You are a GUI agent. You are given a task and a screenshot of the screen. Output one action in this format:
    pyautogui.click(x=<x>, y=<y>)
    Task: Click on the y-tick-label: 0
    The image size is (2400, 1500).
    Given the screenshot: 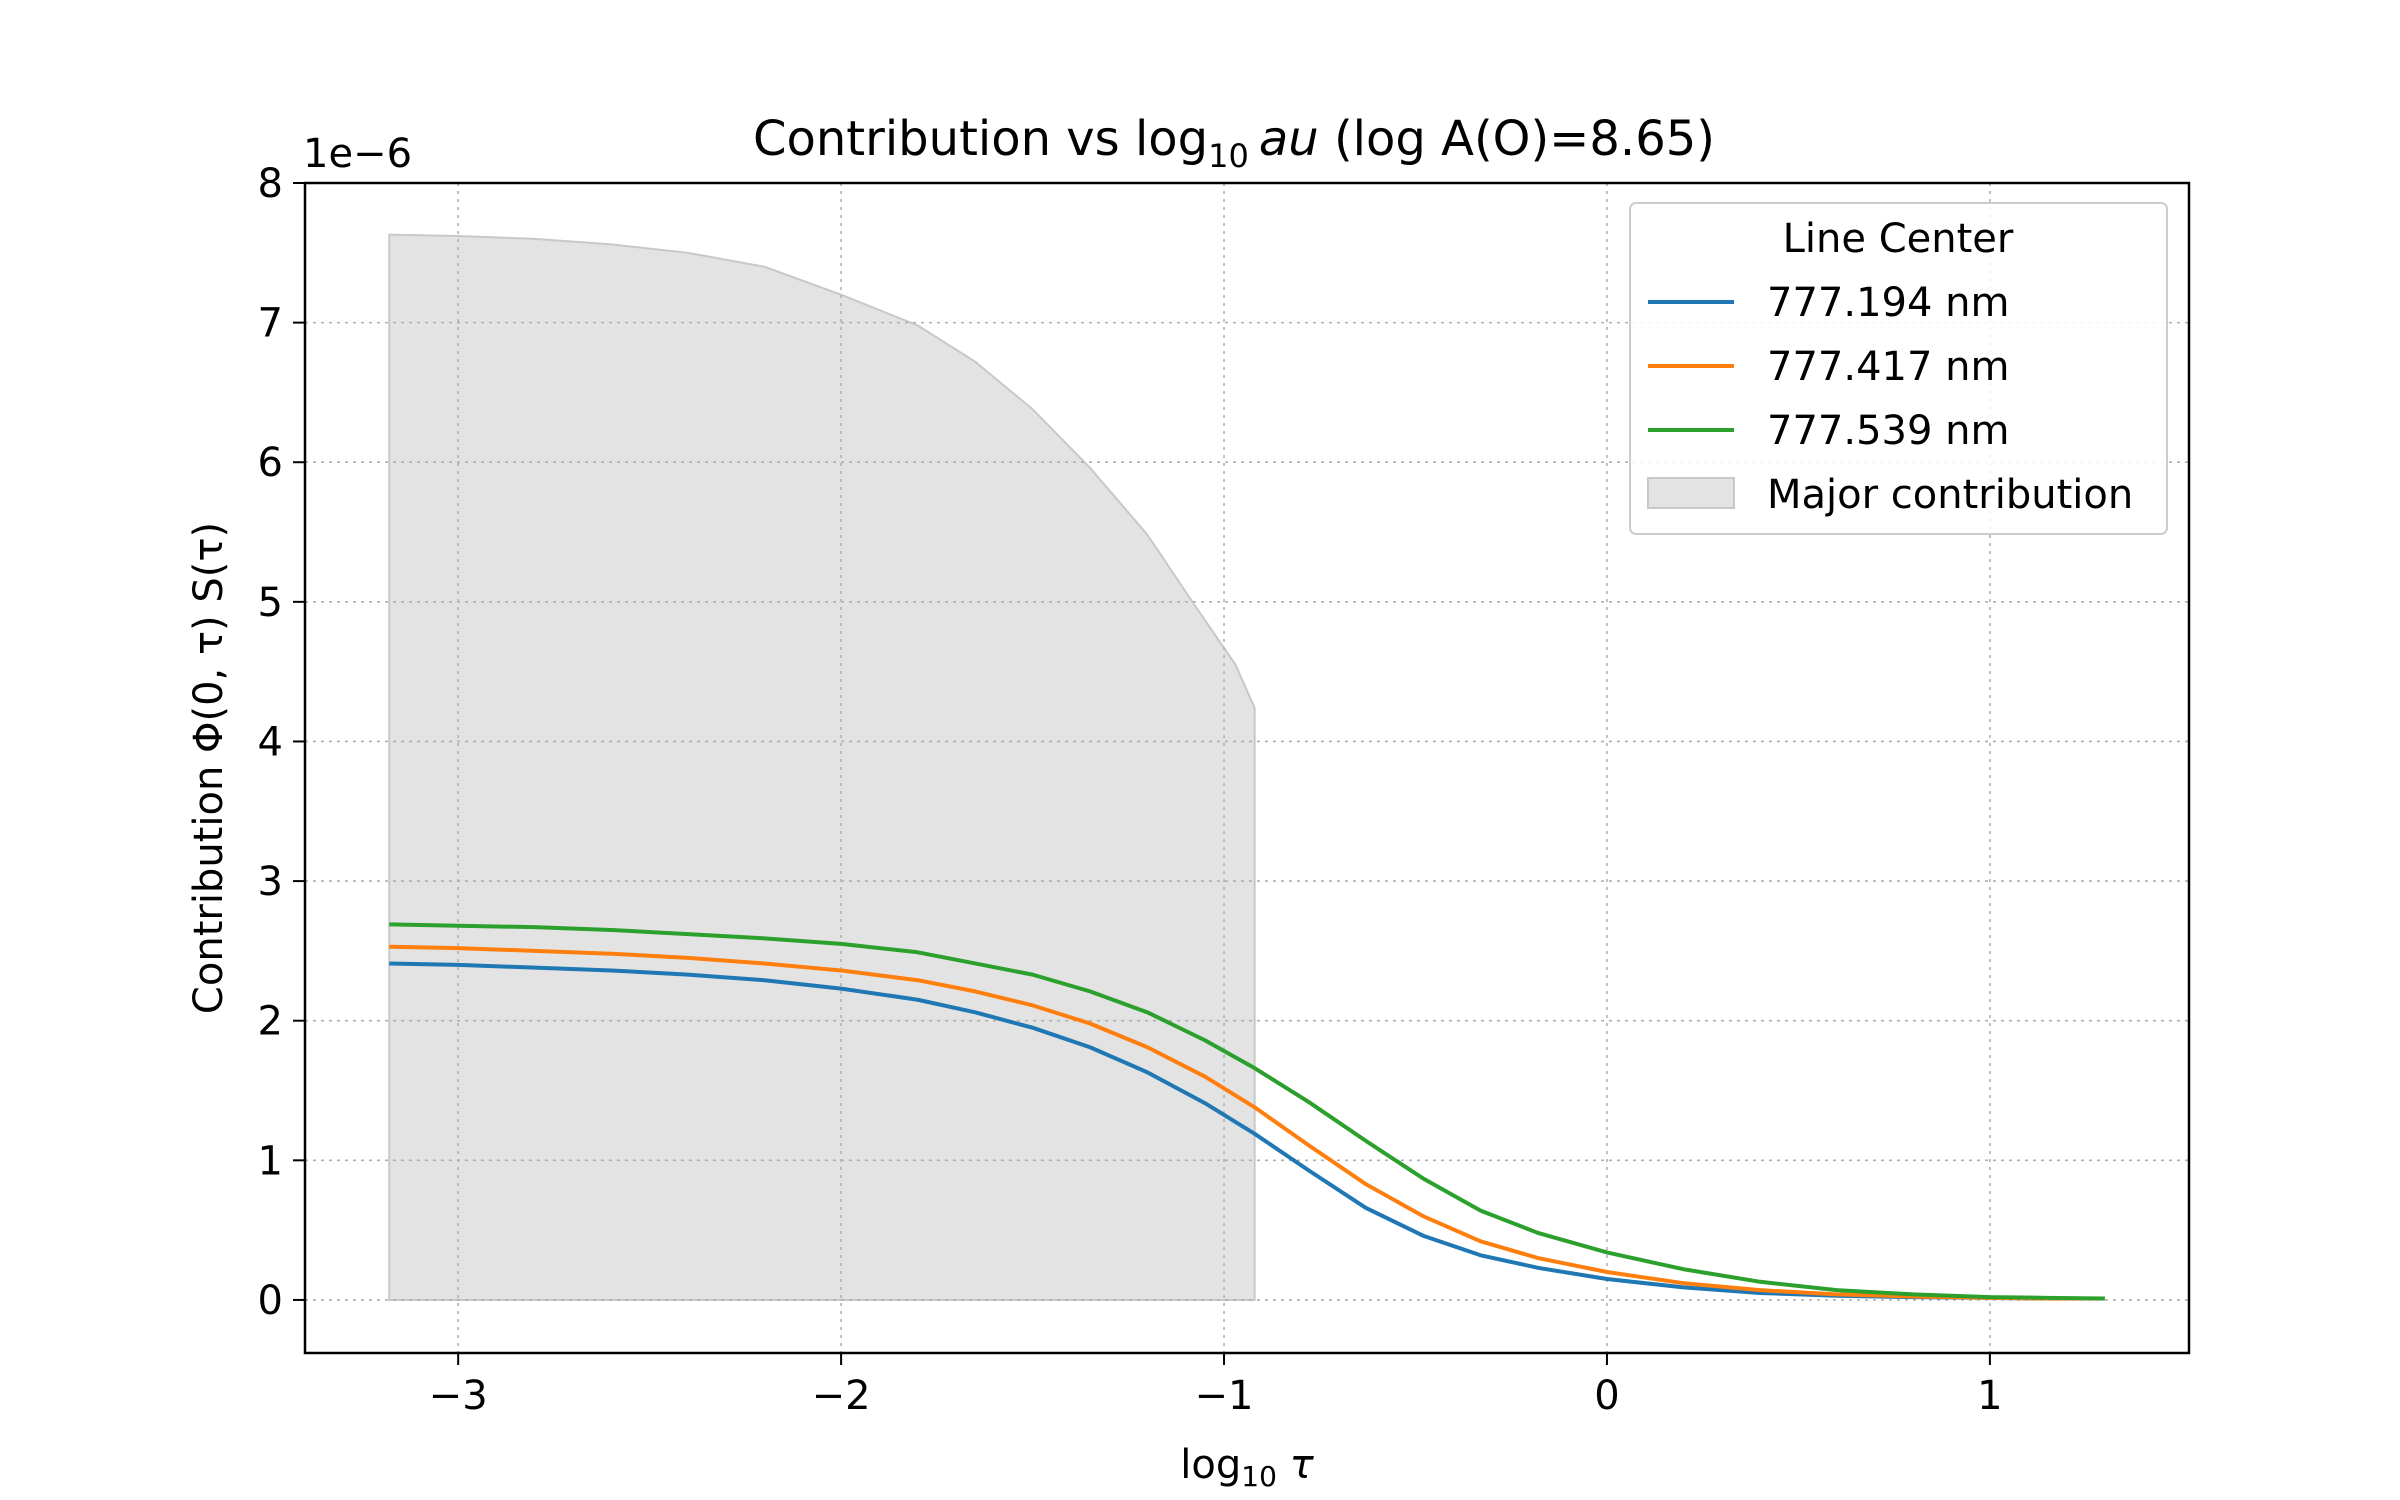 What is the action you would take?
    pyautogui.click(x=270, y=1301)
    